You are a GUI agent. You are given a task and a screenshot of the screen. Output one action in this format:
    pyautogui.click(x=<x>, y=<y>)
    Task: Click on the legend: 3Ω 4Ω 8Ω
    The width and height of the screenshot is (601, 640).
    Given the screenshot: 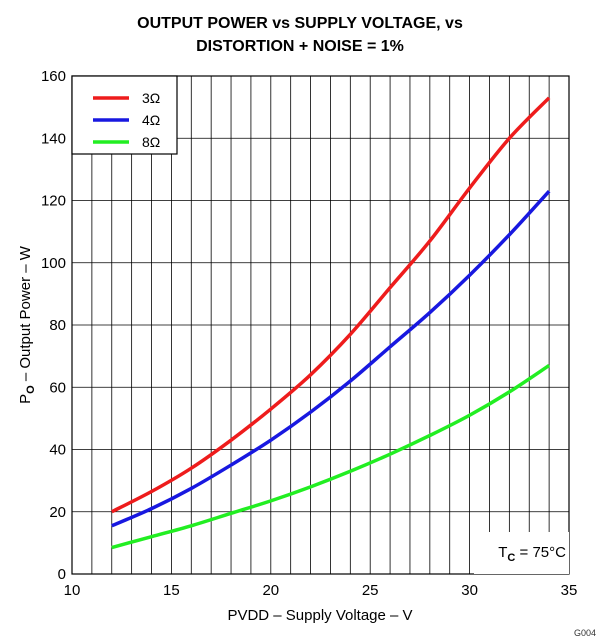 What is the action you would take?
    pyautogui.click(x=124, y=115)
    